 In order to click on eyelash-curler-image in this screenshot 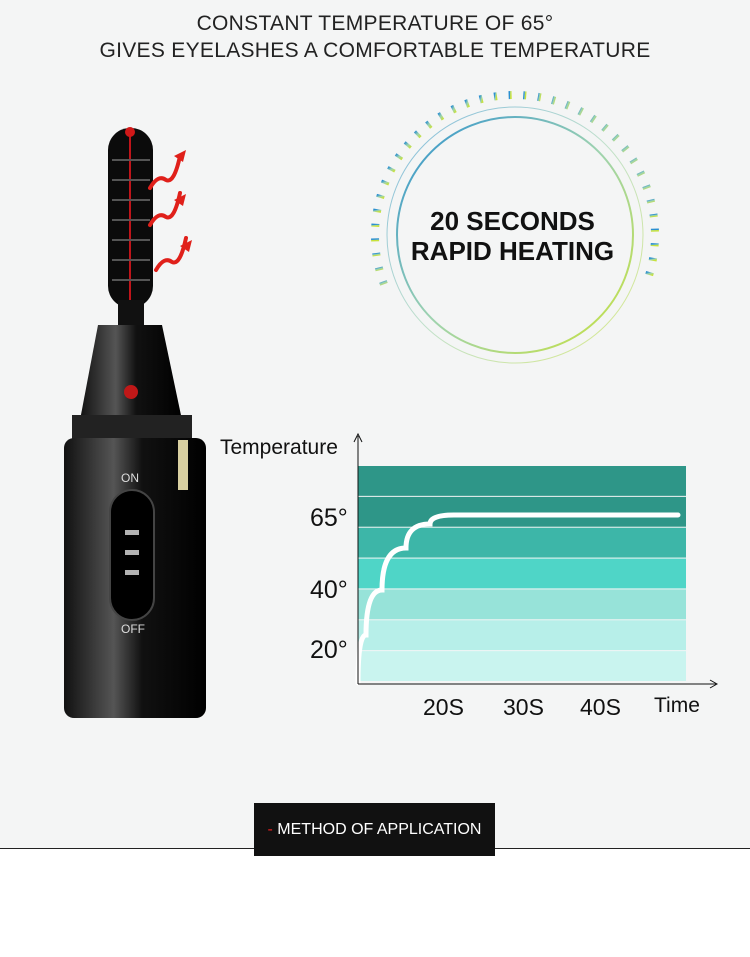, I will do `click(135, 422)`.